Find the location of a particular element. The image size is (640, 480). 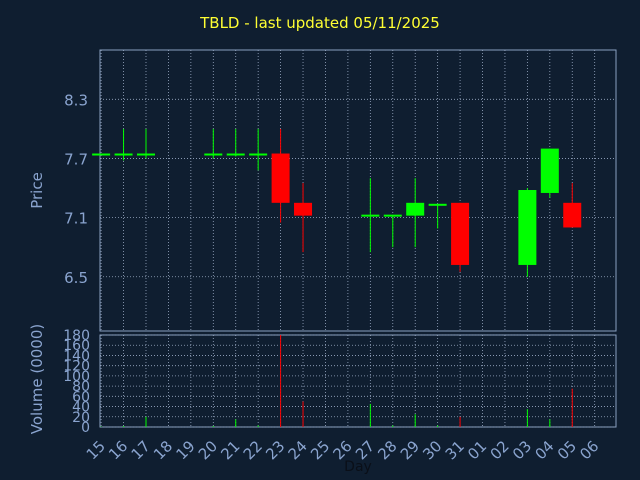

volume-tick-label: 40 is located at coordinates (81, 408).